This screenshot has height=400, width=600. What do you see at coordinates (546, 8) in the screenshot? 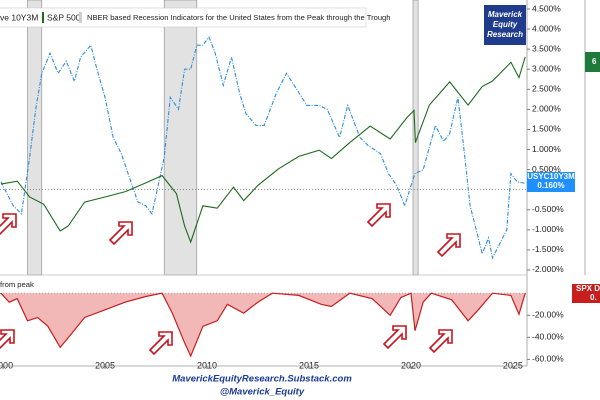
I see `y-tick-label: 4.500%` at bounding box center [546, 8].